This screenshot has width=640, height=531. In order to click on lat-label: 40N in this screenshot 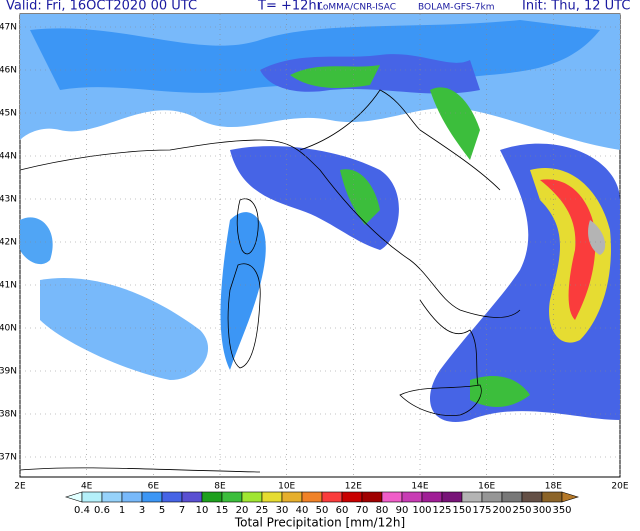, I will do `click(8, 329)`.